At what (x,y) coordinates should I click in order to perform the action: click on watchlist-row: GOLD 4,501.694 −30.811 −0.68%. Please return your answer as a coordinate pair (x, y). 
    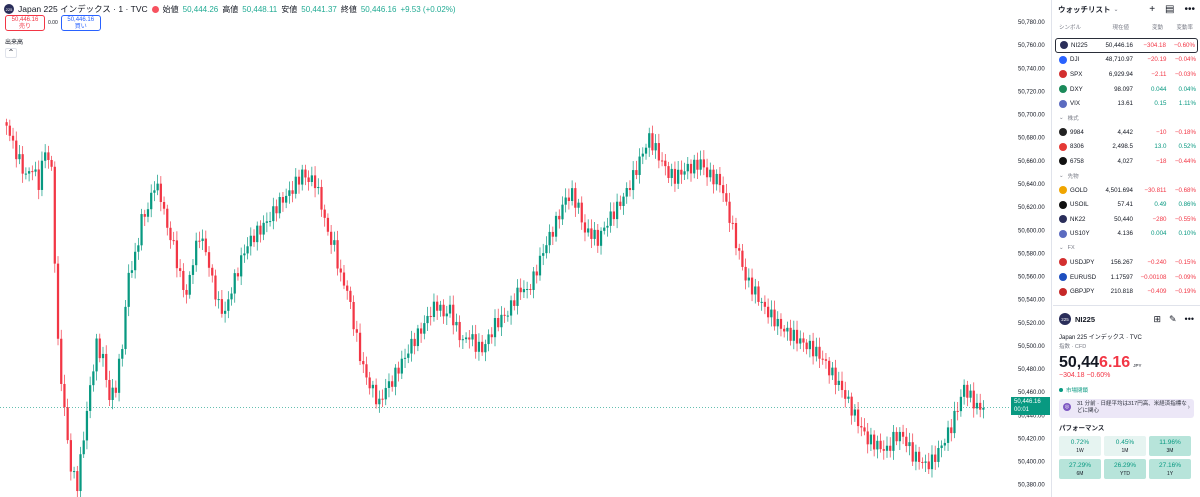
    Looking at the image, I should click on (1126, 190).